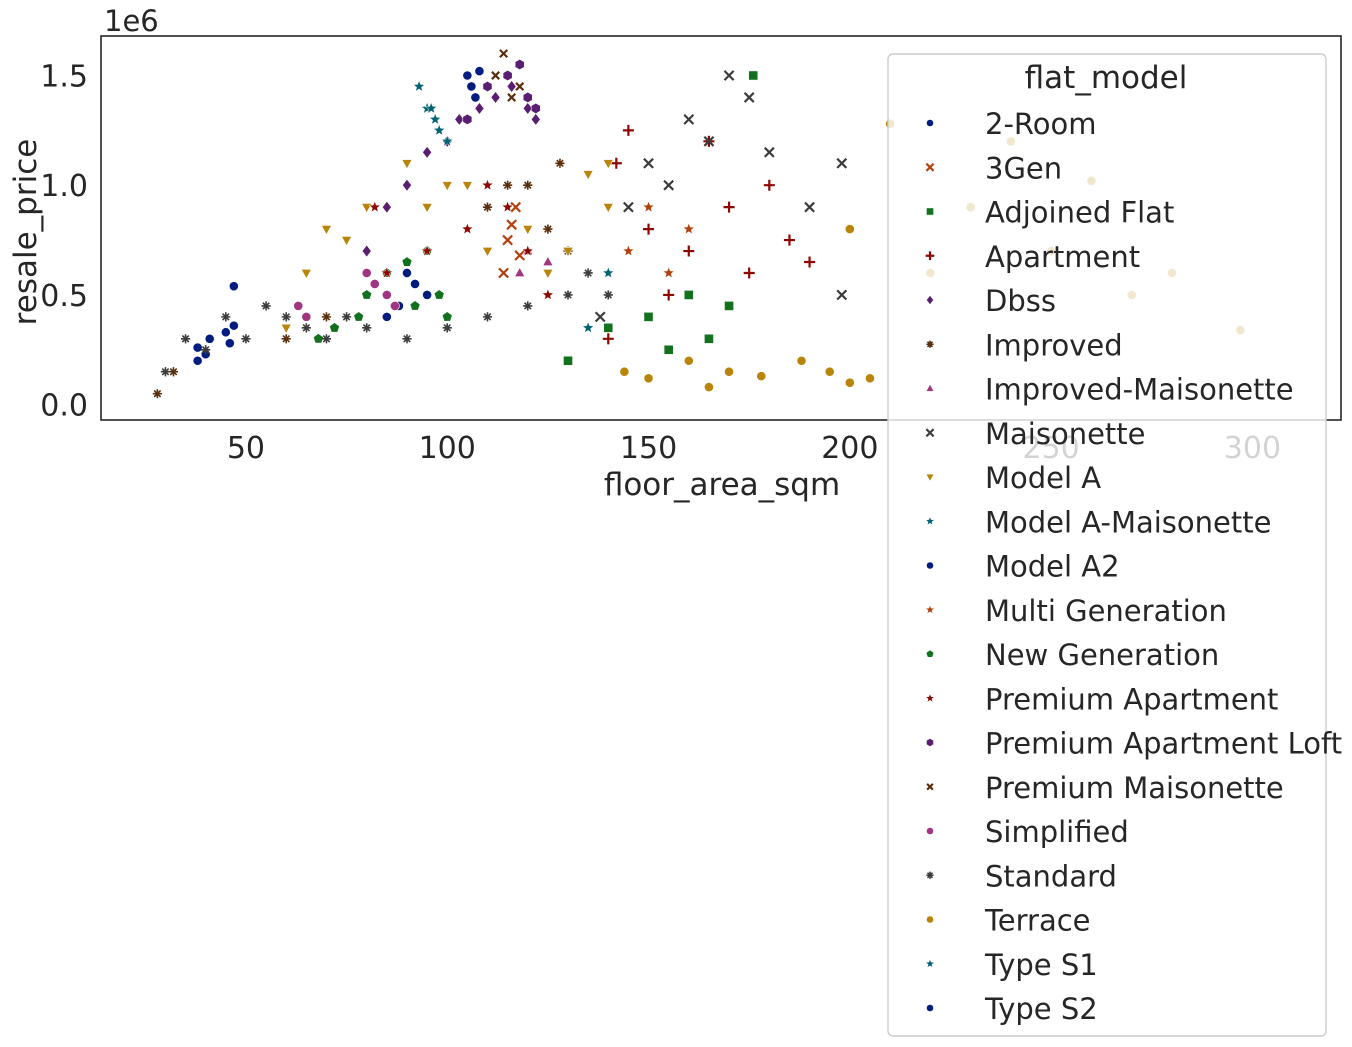 The image size is (1352, 1047). Describe the element at coordinates (1052, 567) in the screenshot. I see `legend-label: Model A2` at that location.